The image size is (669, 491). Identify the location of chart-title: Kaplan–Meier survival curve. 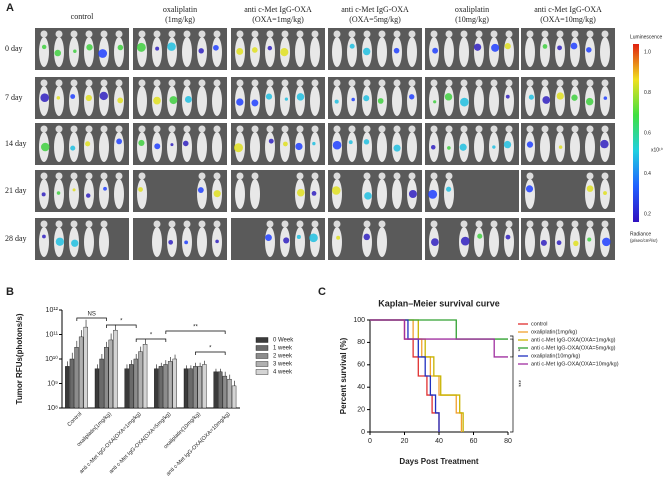
(439, 303).